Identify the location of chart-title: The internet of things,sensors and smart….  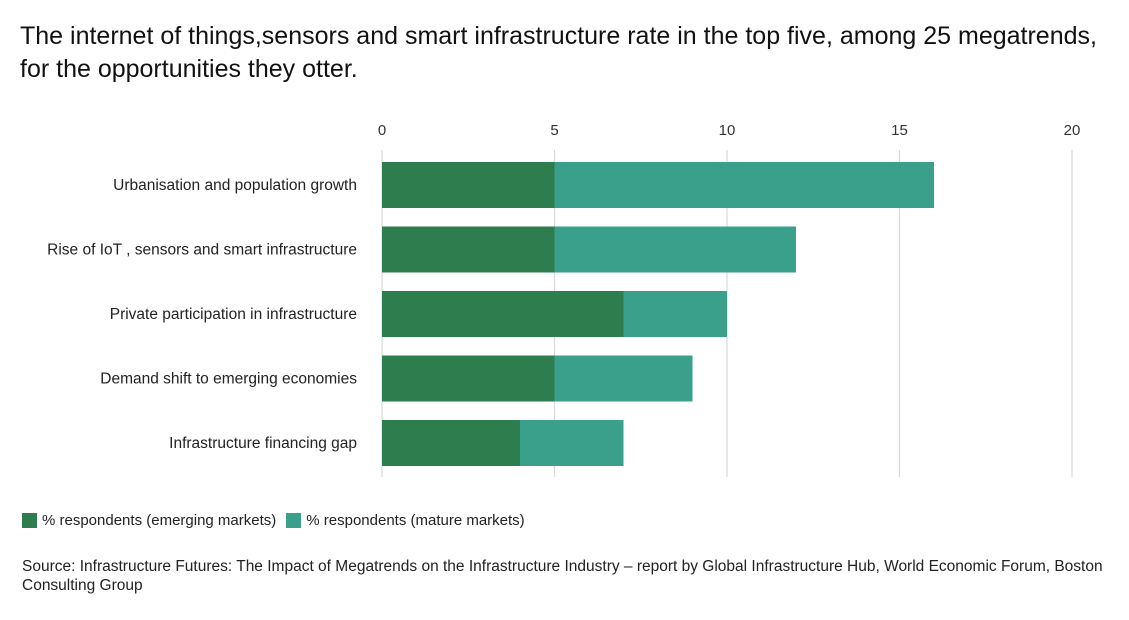
(558, 52).